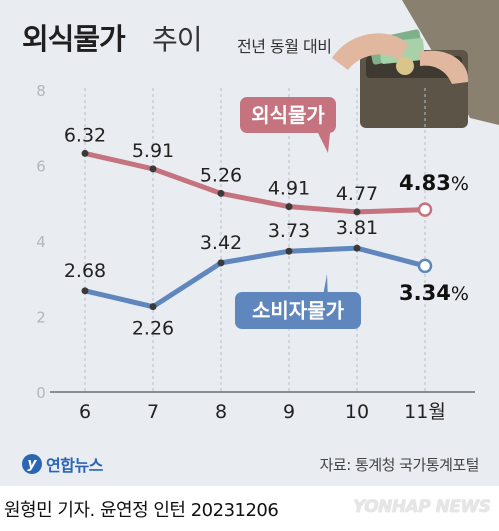 The height and width of the screenshot is (531, 499). I want to click on x-axis: 6 7 8 9 10 11월, so click(262, 412).